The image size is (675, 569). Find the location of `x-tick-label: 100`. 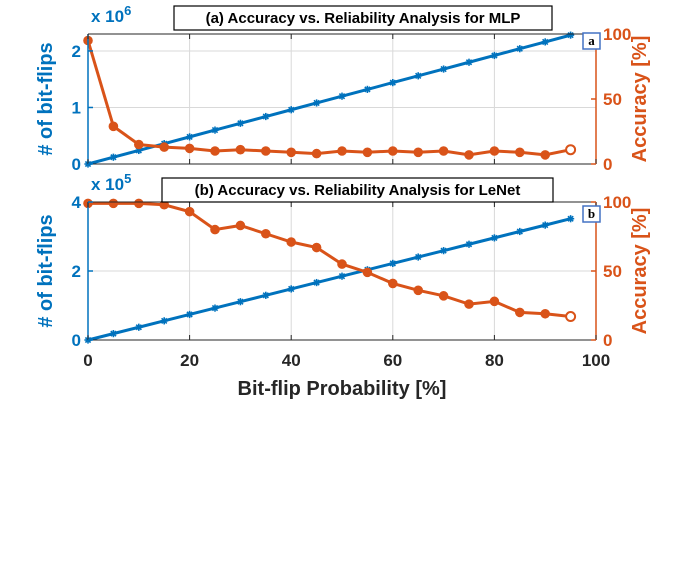

x-tick-label: 100 is located at coordinates (596, 360).